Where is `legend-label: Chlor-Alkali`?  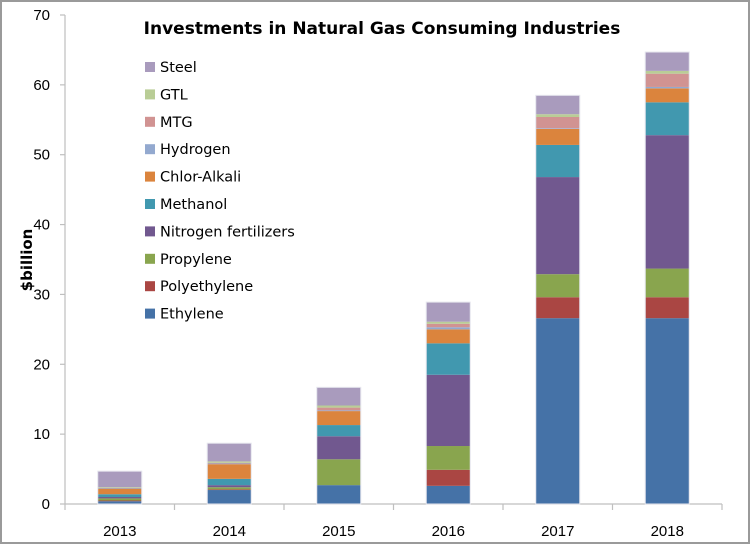
legend-label: Chlor-Alkali is located at coordinates (200, 178).